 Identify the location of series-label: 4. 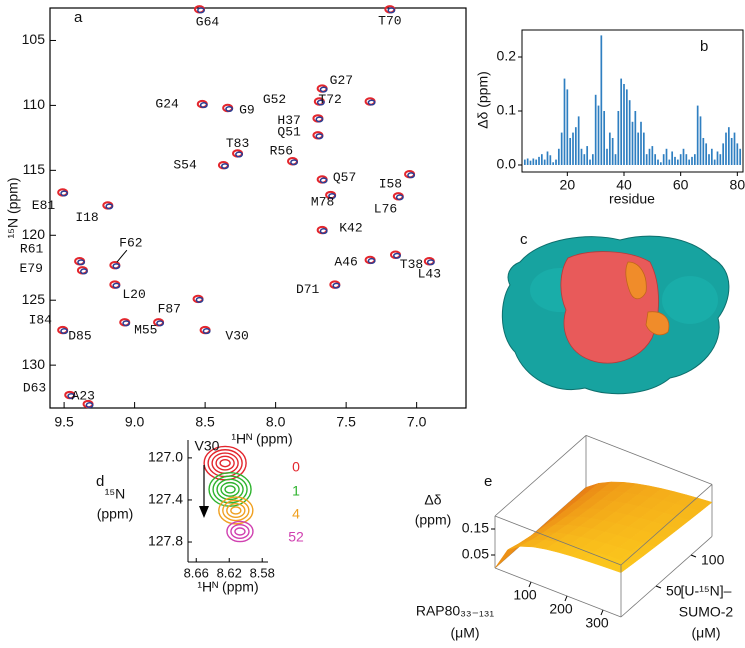
(296, 514).